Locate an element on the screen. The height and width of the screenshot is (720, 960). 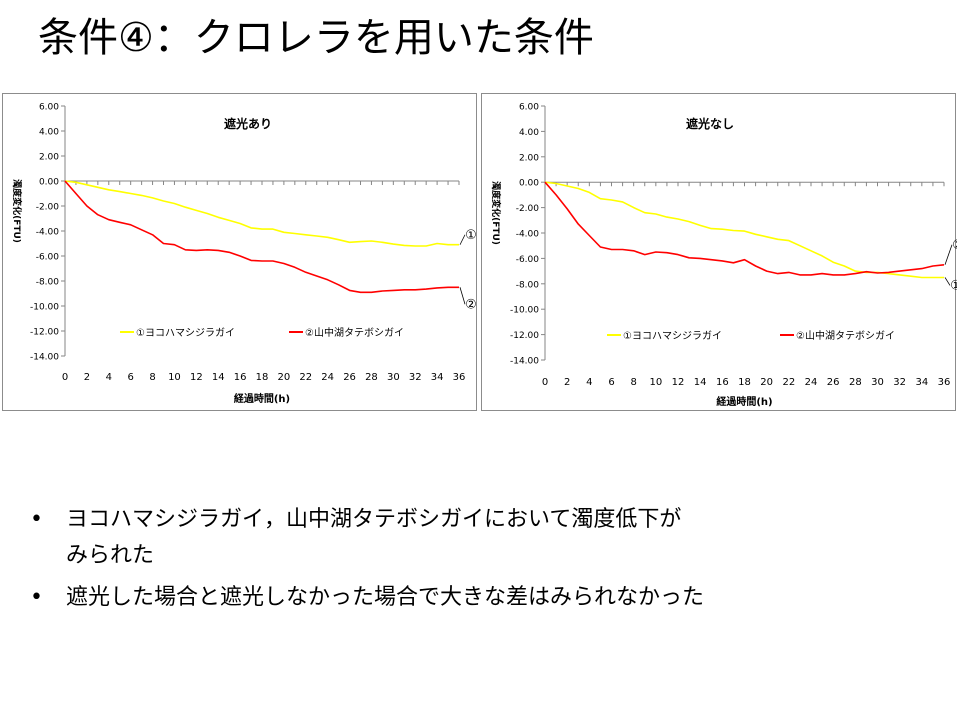
bullet-text: 遮光した場合と遮光しなかった場合で大きな差はみられなかった is located at coordinates (385, 597).